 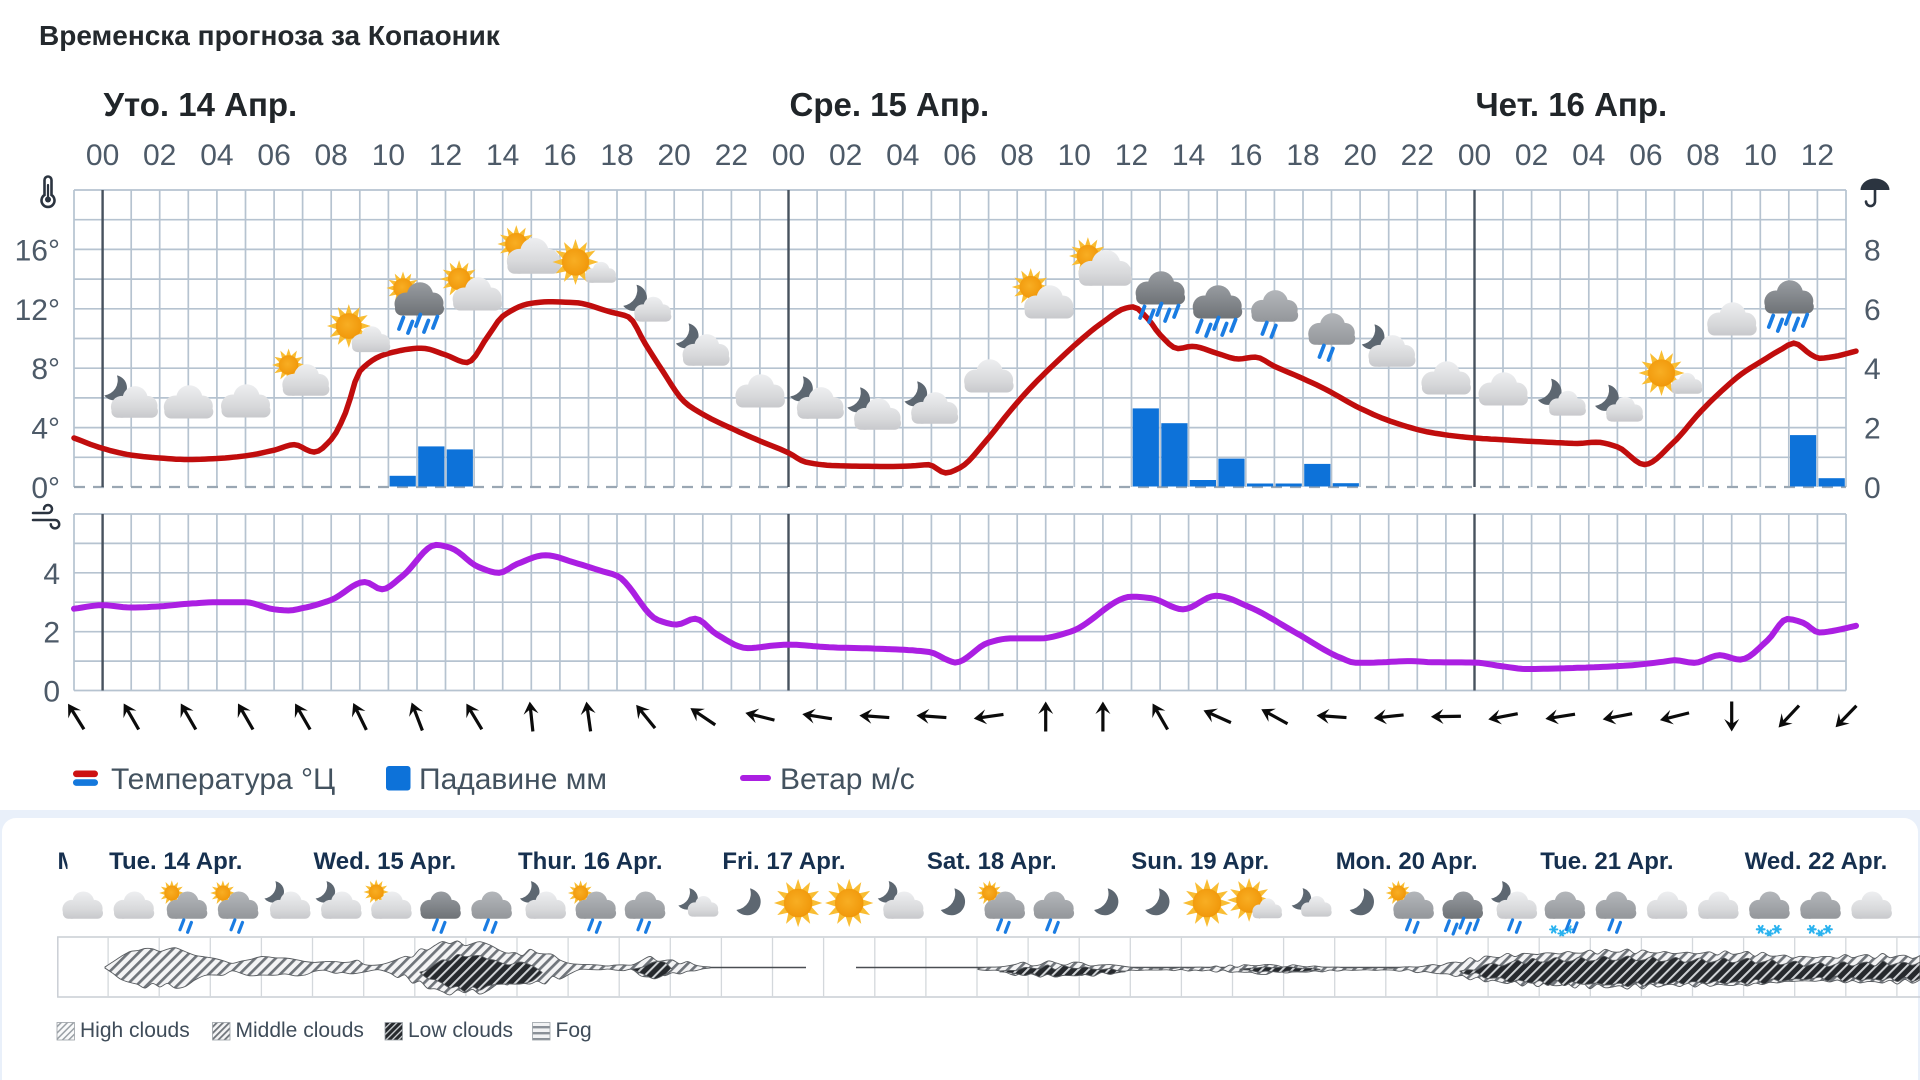 I want to click on svg-text: Чет. 16 Апр., so click(x=1572, y=104).